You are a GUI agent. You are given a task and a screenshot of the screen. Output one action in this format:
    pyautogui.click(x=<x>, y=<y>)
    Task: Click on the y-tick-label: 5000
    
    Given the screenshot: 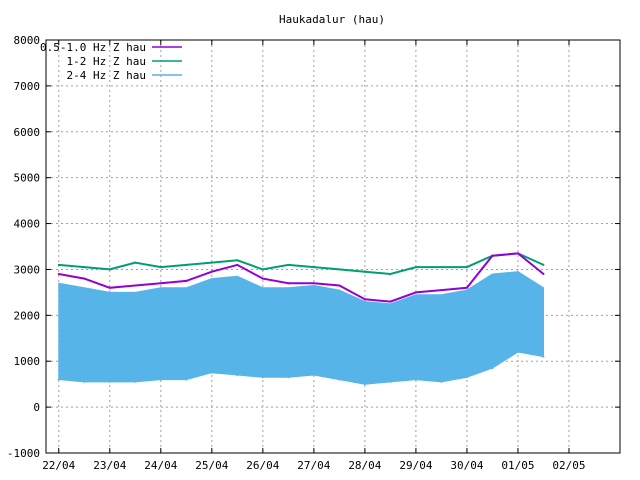 What is the action you would take?
    pyautogui.click(x=27, y=178)
    